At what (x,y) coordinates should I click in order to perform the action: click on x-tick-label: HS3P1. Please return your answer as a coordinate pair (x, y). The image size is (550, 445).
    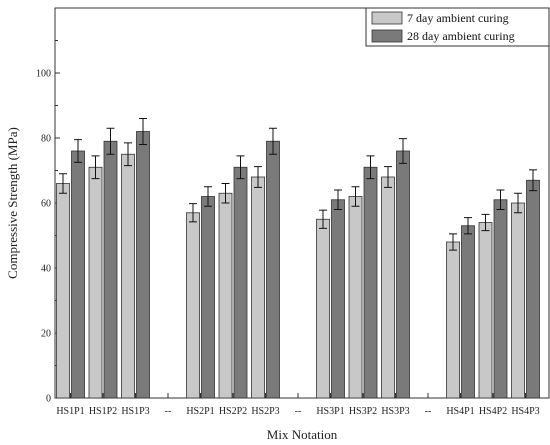
    Looking at the image, I should click on (330, 411).